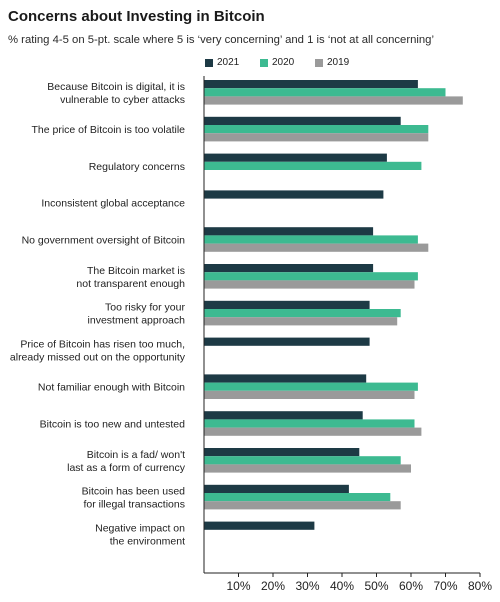 The image size is (500, 602). I want to click on x-tick-label-6: 70%, so click(445, 586).